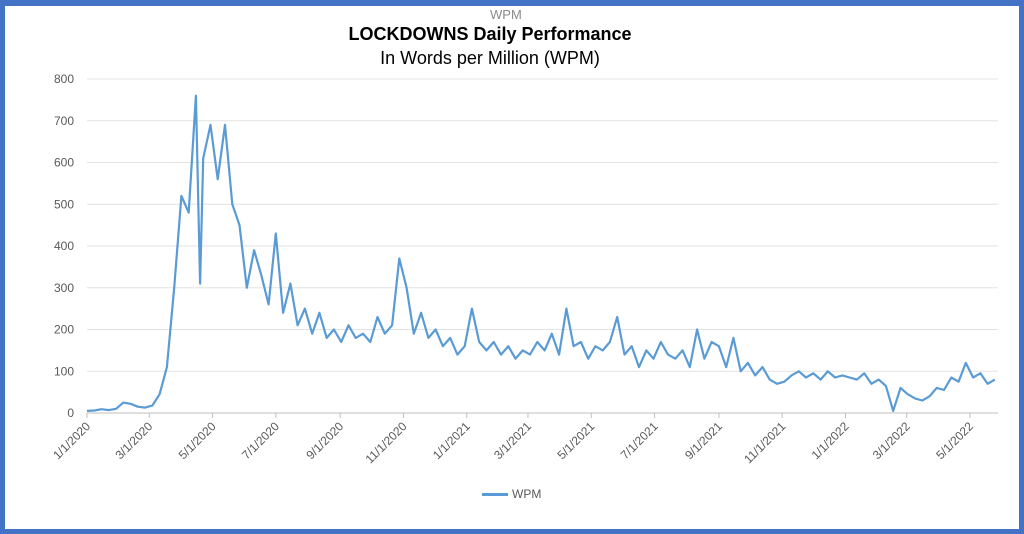 Image resolution: width=1024 pixels, height=534 pixels. What do you see at coordinates (451, 440) in the screenshot?
I see `x-tick-label: 1/1/2021` at bounding box center [451, 440].